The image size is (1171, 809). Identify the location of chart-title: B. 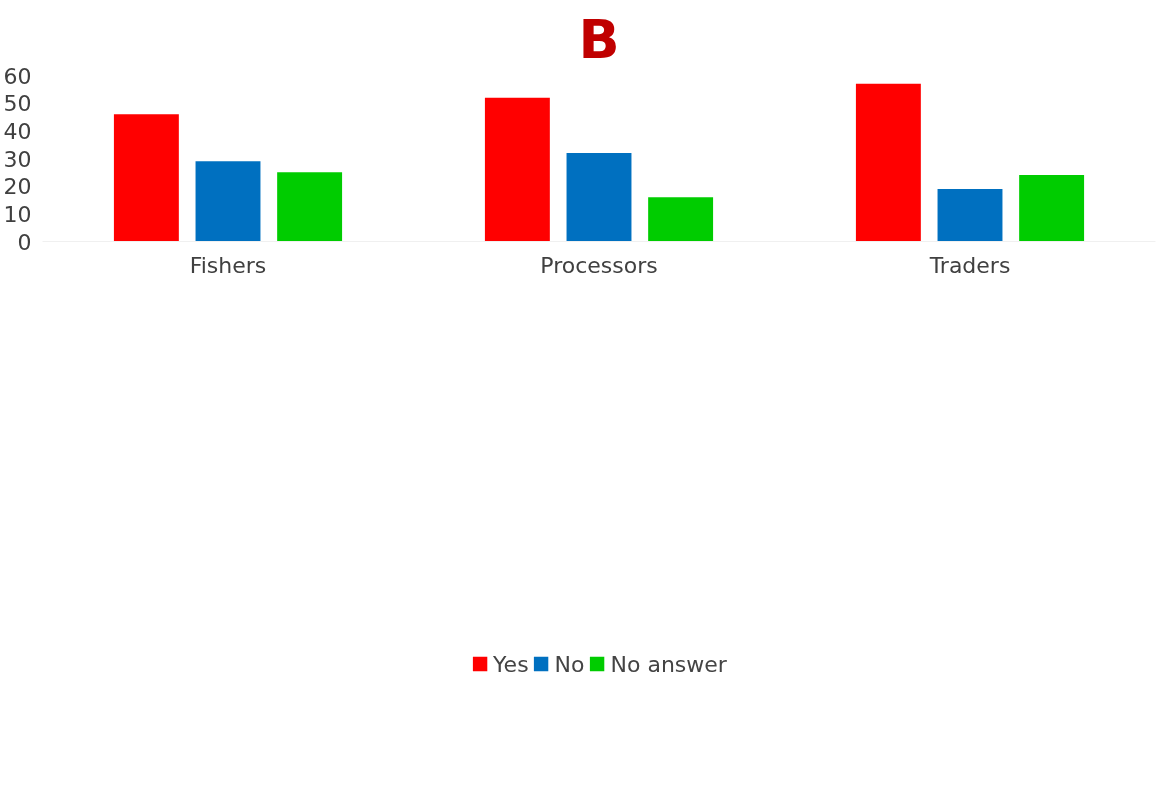
(599, 39).